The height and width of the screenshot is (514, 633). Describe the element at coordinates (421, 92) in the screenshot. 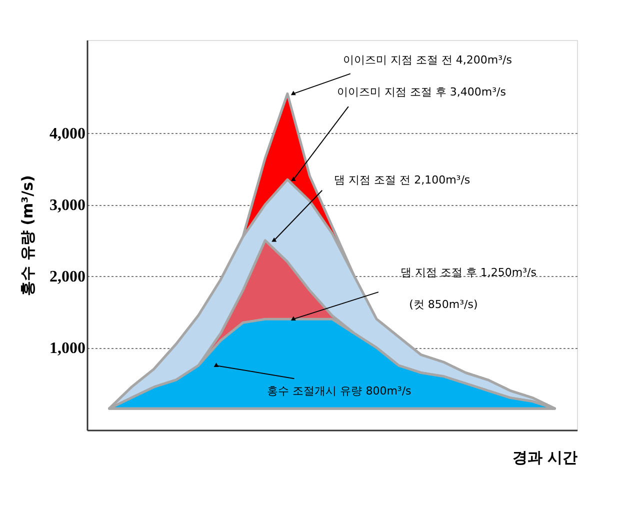

I see `annotation: 이이즈미 지점 조절 후 3,400m³/s` at that location.